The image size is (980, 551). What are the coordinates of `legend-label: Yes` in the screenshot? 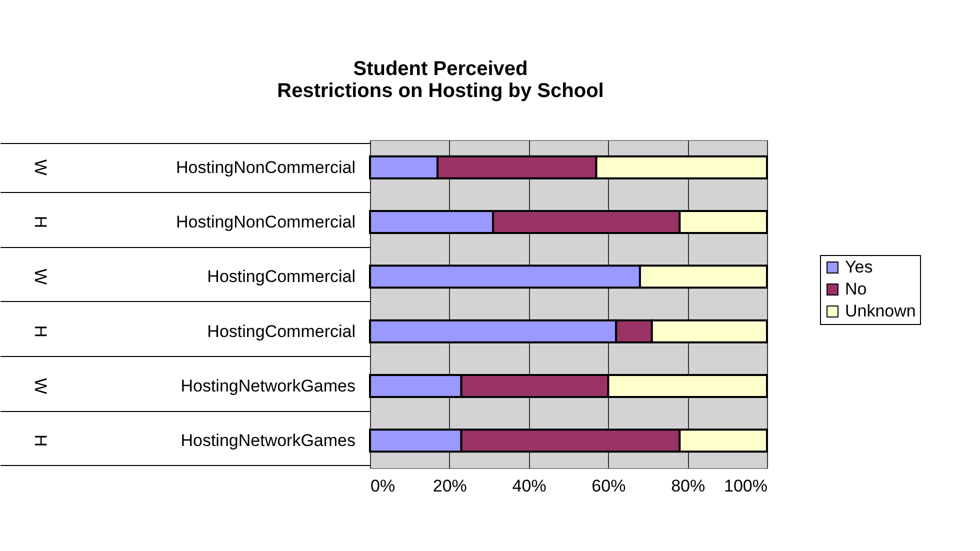 It's located at (859, 267).